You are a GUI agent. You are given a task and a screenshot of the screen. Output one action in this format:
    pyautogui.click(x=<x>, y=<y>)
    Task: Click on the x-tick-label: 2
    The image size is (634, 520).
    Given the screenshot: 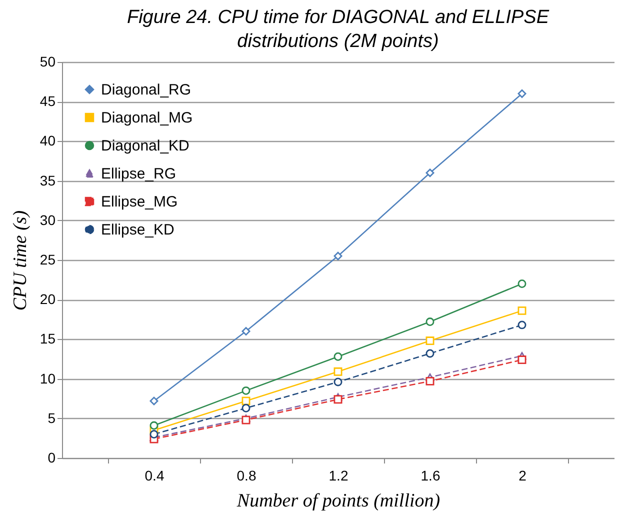 What is the action you would take?
    pyautogui.click(x=522, y=476)
    